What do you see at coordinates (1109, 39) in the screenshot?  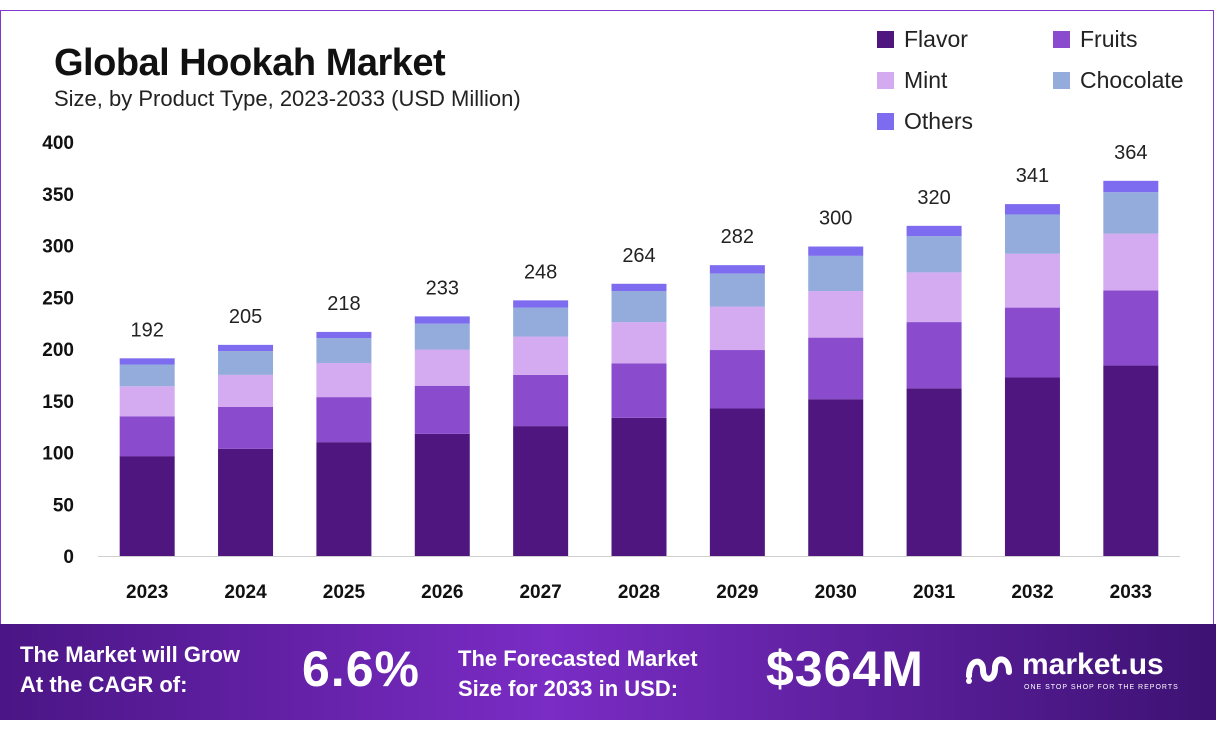 I see `legend-label-fruits: Fruits` at bounding box center [1109, 39].